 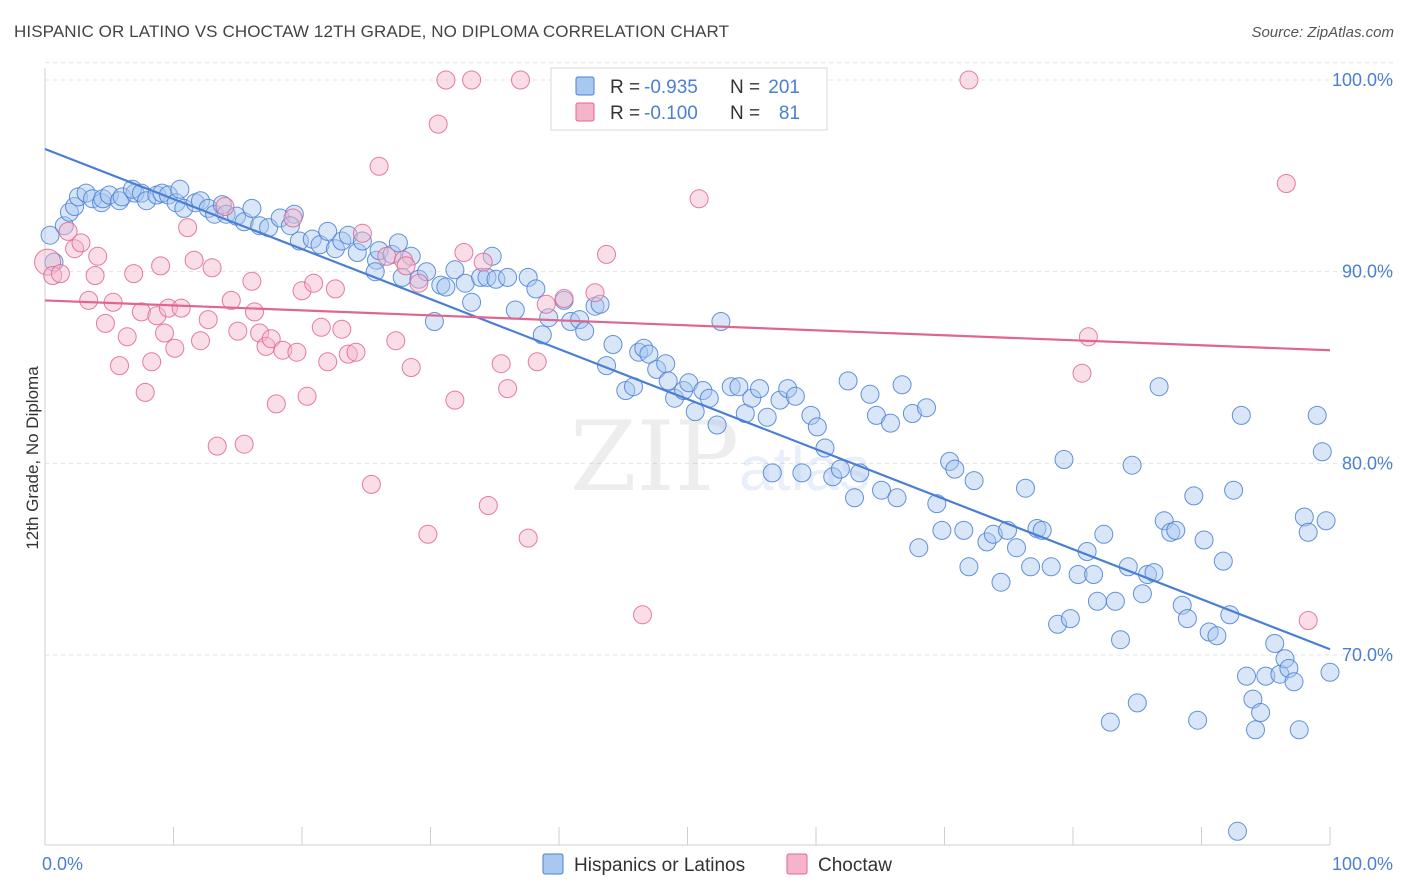 I want to click on series-legend-label-hispanic: Hispanics or Latinos, so click(x=659, y=865).